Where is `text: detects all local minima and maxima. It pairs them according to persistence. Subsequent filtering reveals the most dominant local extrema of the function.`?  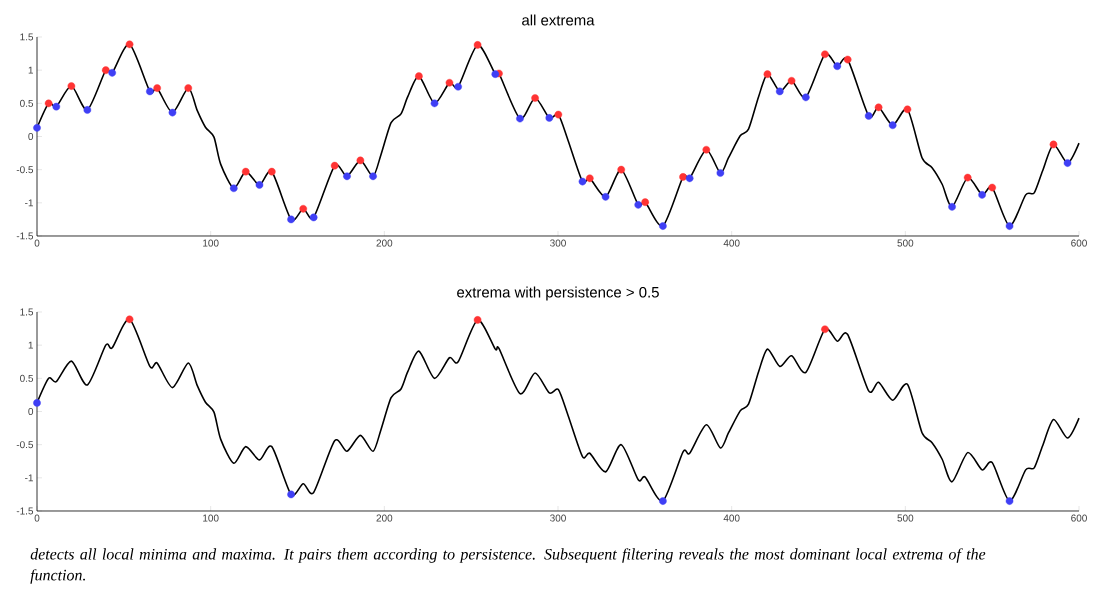
text: detects all local minima and maxima. It pairs them according to persistence. Subsequent filtering reveals the most dominant local extrema of the function. is located at coordinates (508, 566).